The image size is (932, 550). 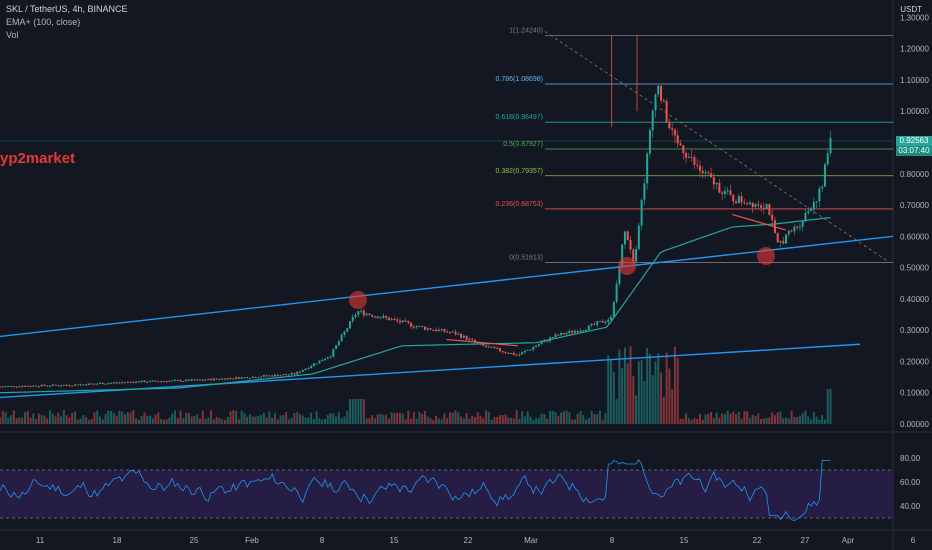 I want to click on symbol-title: SKL / TetherUS, 4h, BINANCE, so click(x=67, y=9).